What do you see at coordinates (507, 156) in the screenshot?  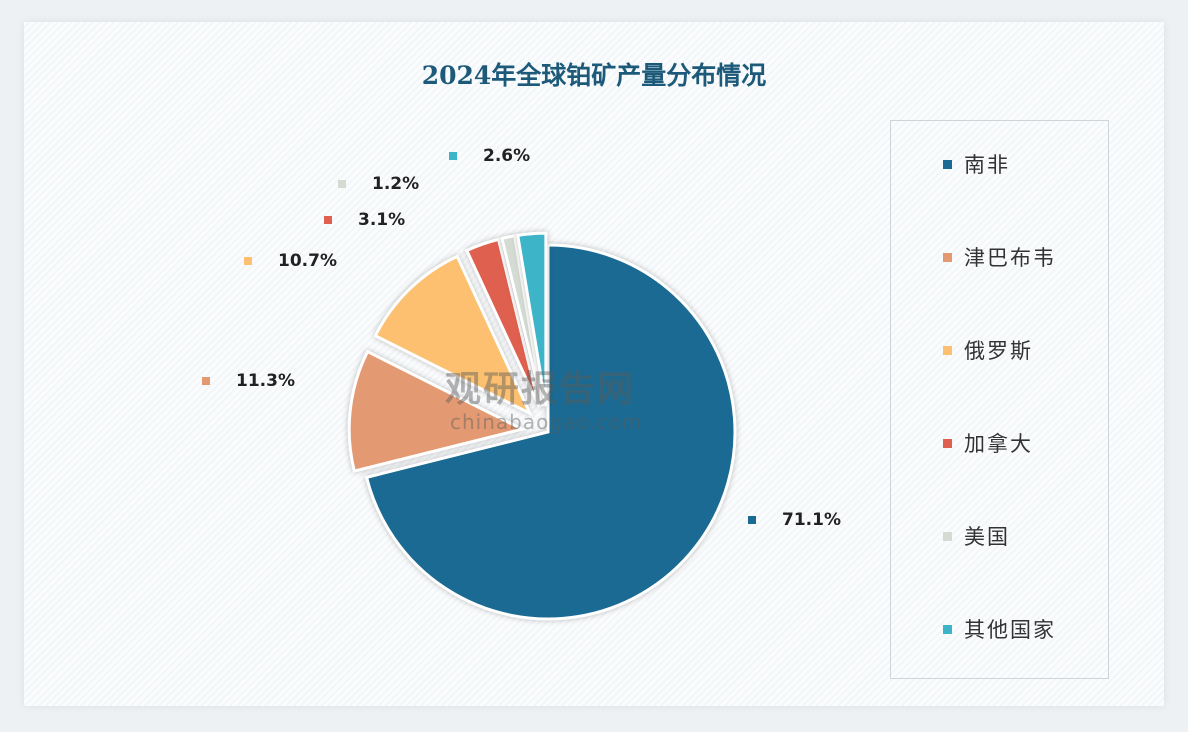 I see `data-label-text: 2.6%` at bounding box center [507, 156].